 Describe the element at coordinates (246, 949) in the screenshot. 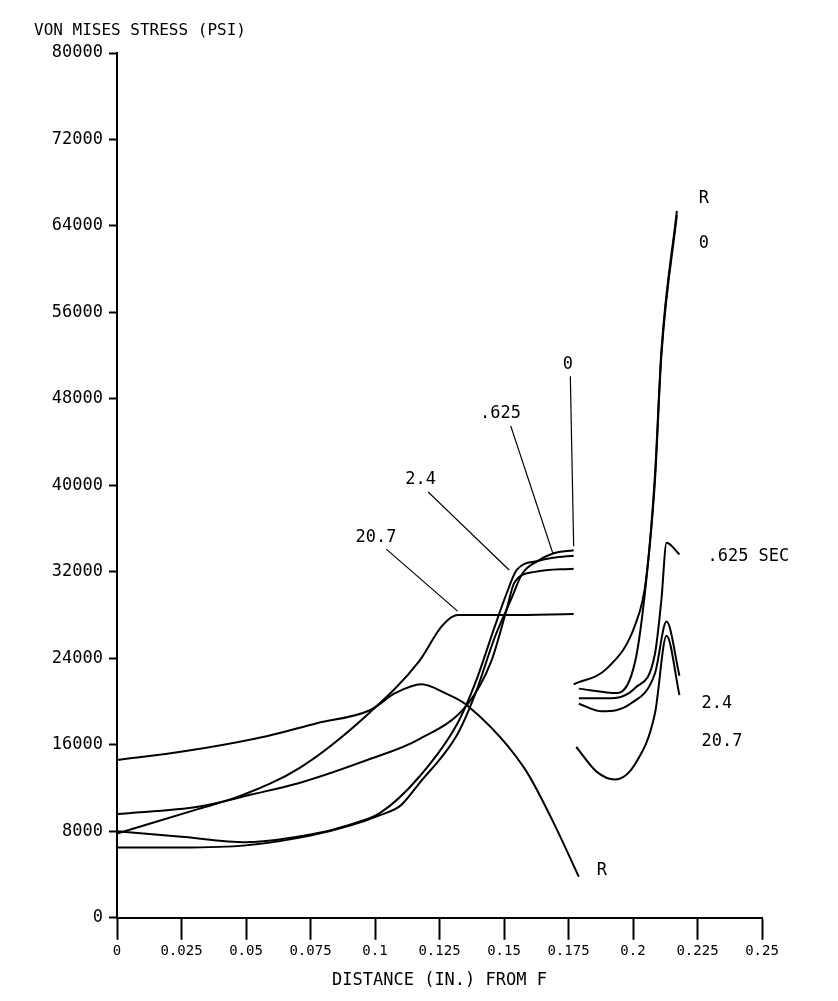

I see `x-tick-label: 0.05` at that location.